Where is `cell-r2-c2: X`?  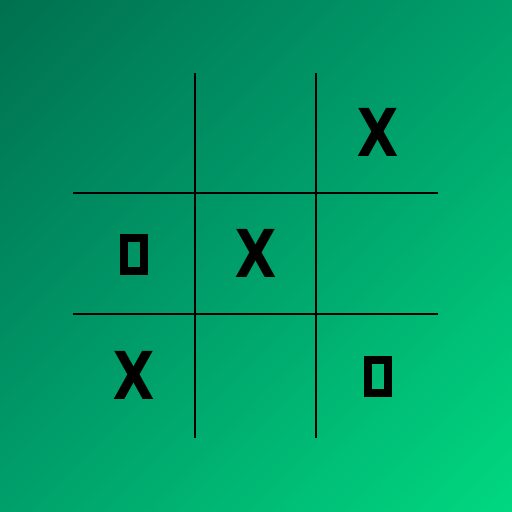 cell-r2-c2: X is located at coordinates (255, 254).